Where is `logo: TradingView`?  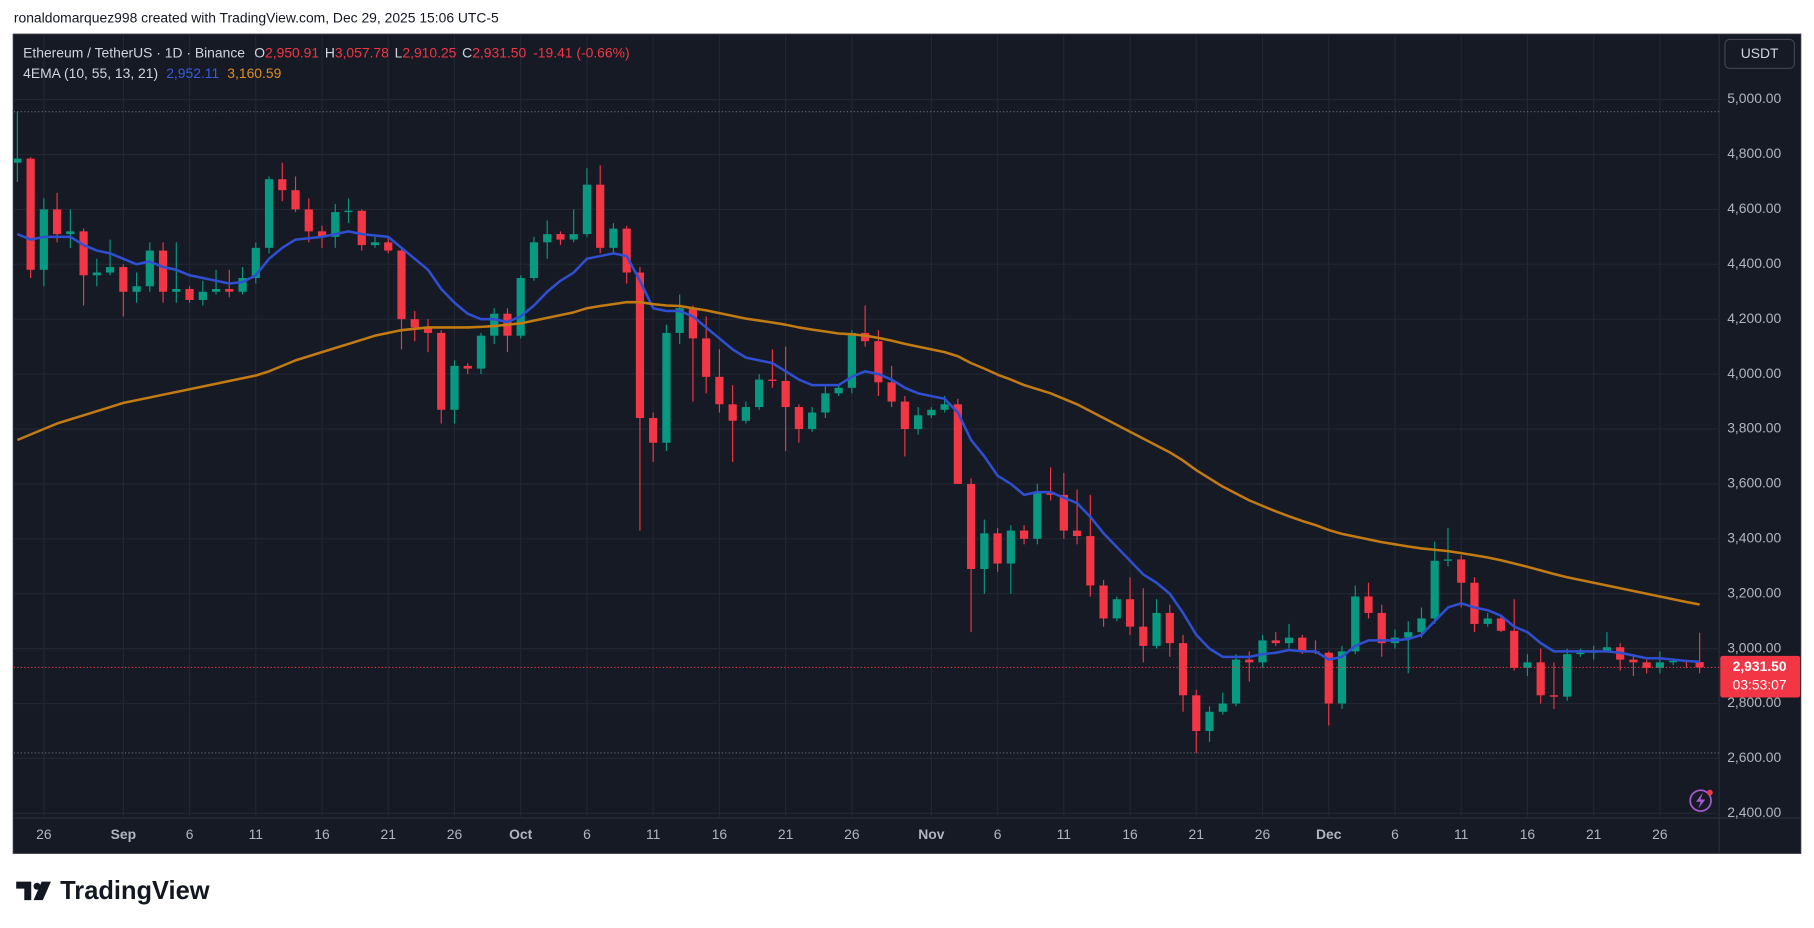
logo: TradingView is located at coordinates (135, 891).